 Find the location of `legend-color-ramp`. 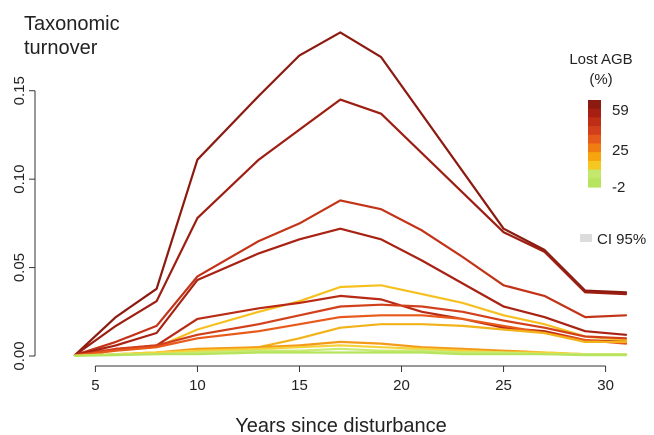

legend-color-ramp is located at coordinates (594, 144).